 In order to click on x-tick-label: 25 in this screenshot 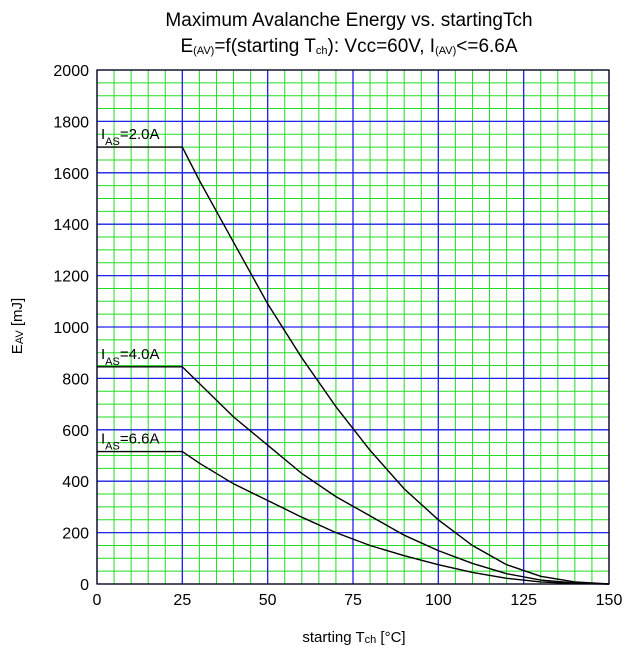, I will do `click(182, 600)`.